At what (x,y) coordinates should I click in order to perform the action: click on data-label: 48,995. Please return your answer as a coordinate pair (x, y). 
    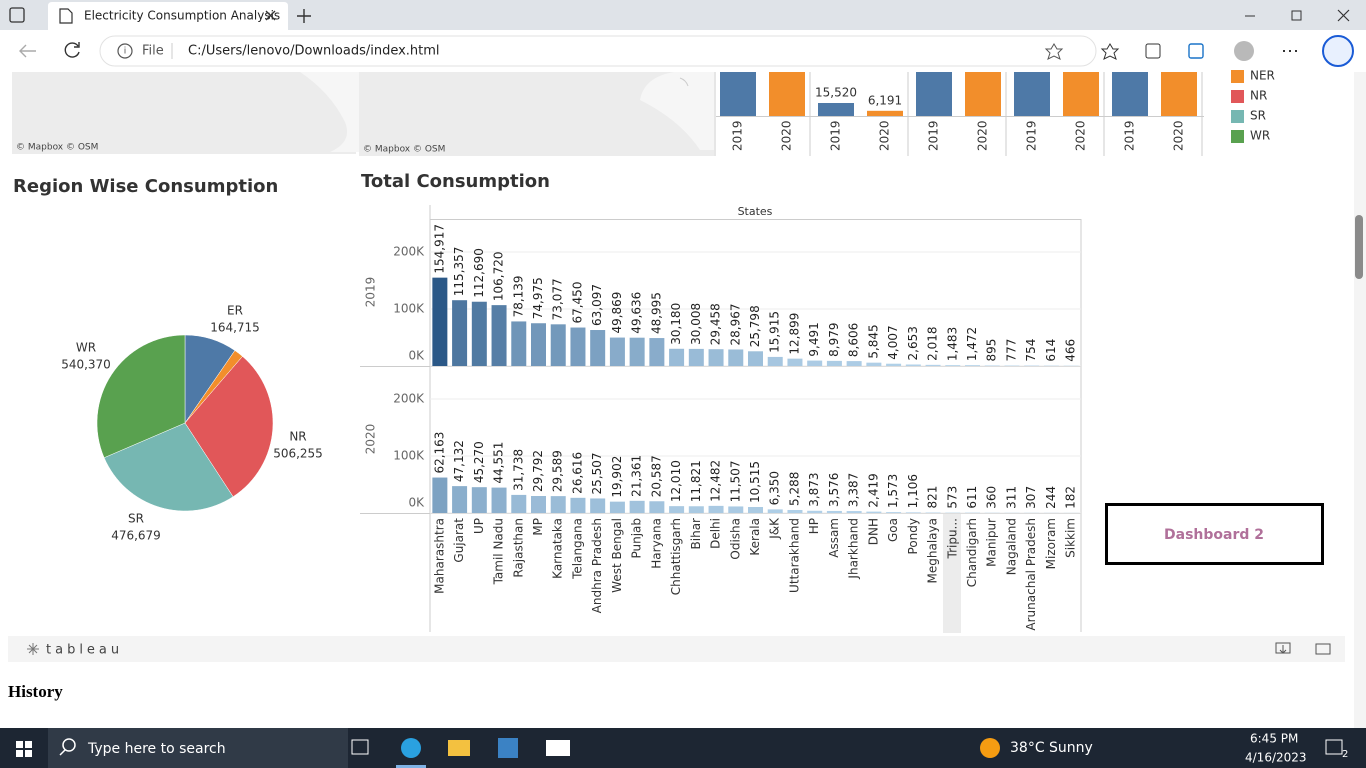
    Looking at the image, I should click on (656, 313).